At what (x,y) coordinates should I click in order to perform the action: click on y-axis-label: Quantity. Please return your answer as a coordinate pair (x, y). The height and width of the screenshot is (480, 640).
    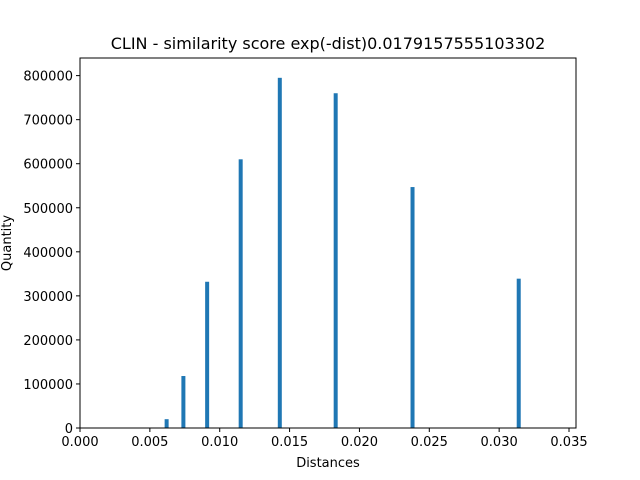
    Looking at the image, I should click on (7, 243).